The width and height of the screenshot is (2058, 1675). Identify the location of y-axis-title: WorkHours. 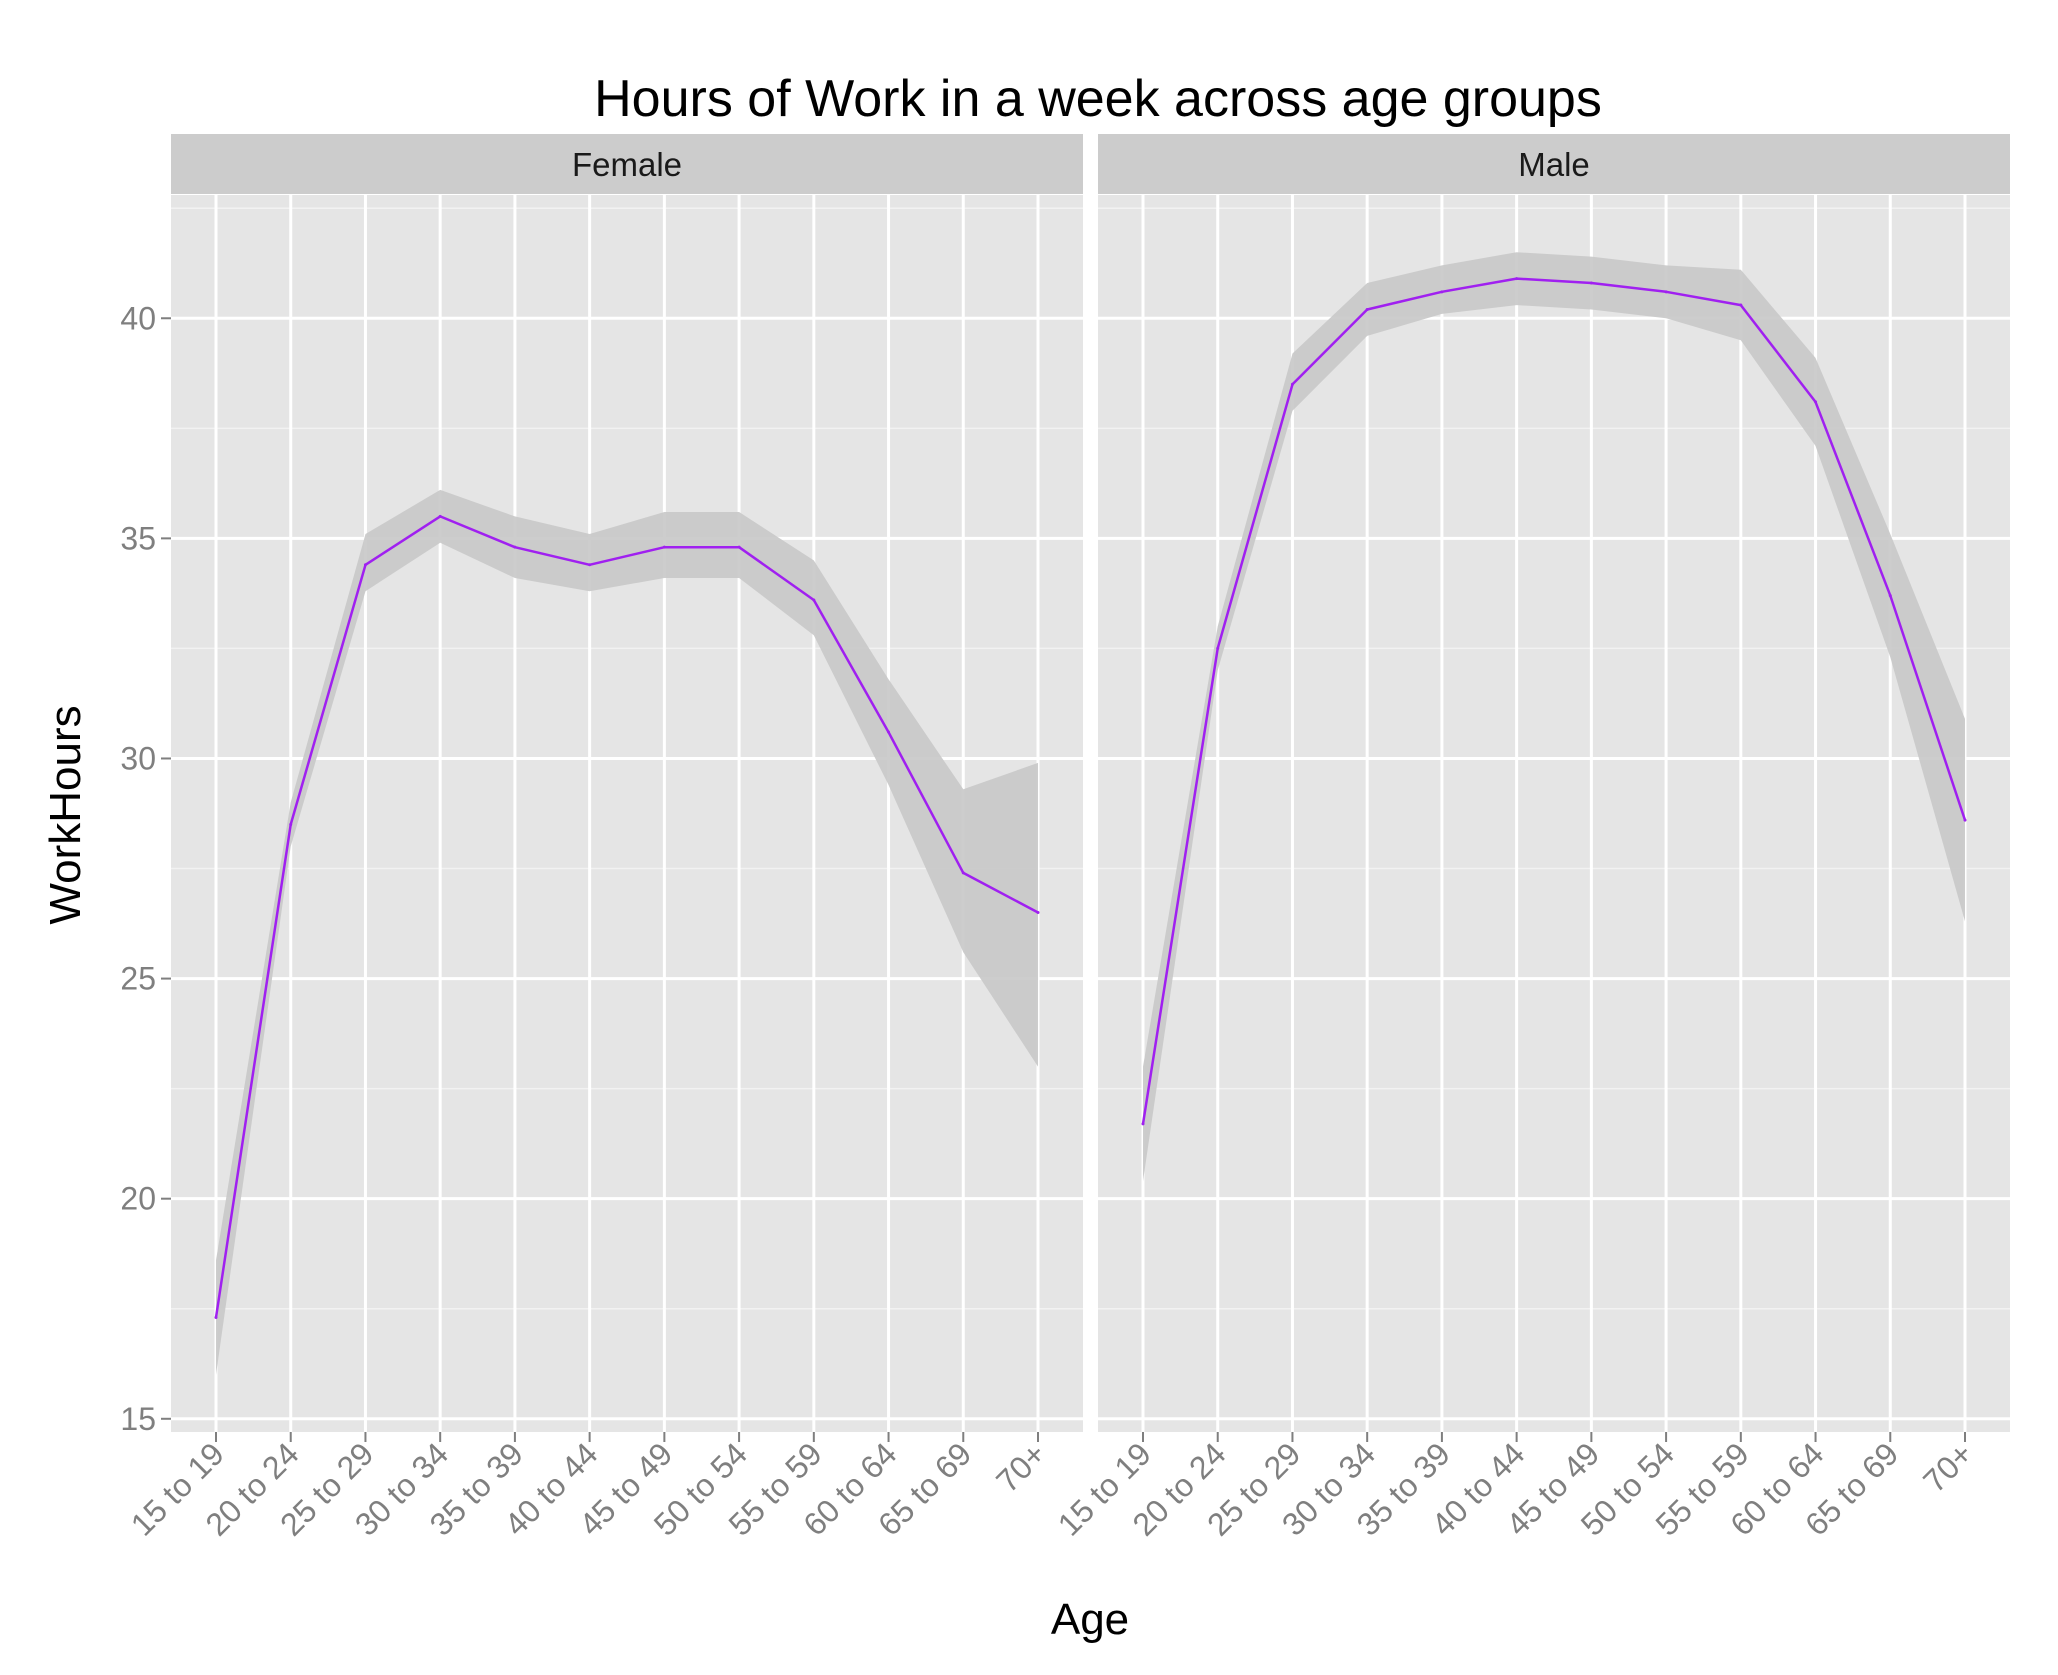
(65, 814).